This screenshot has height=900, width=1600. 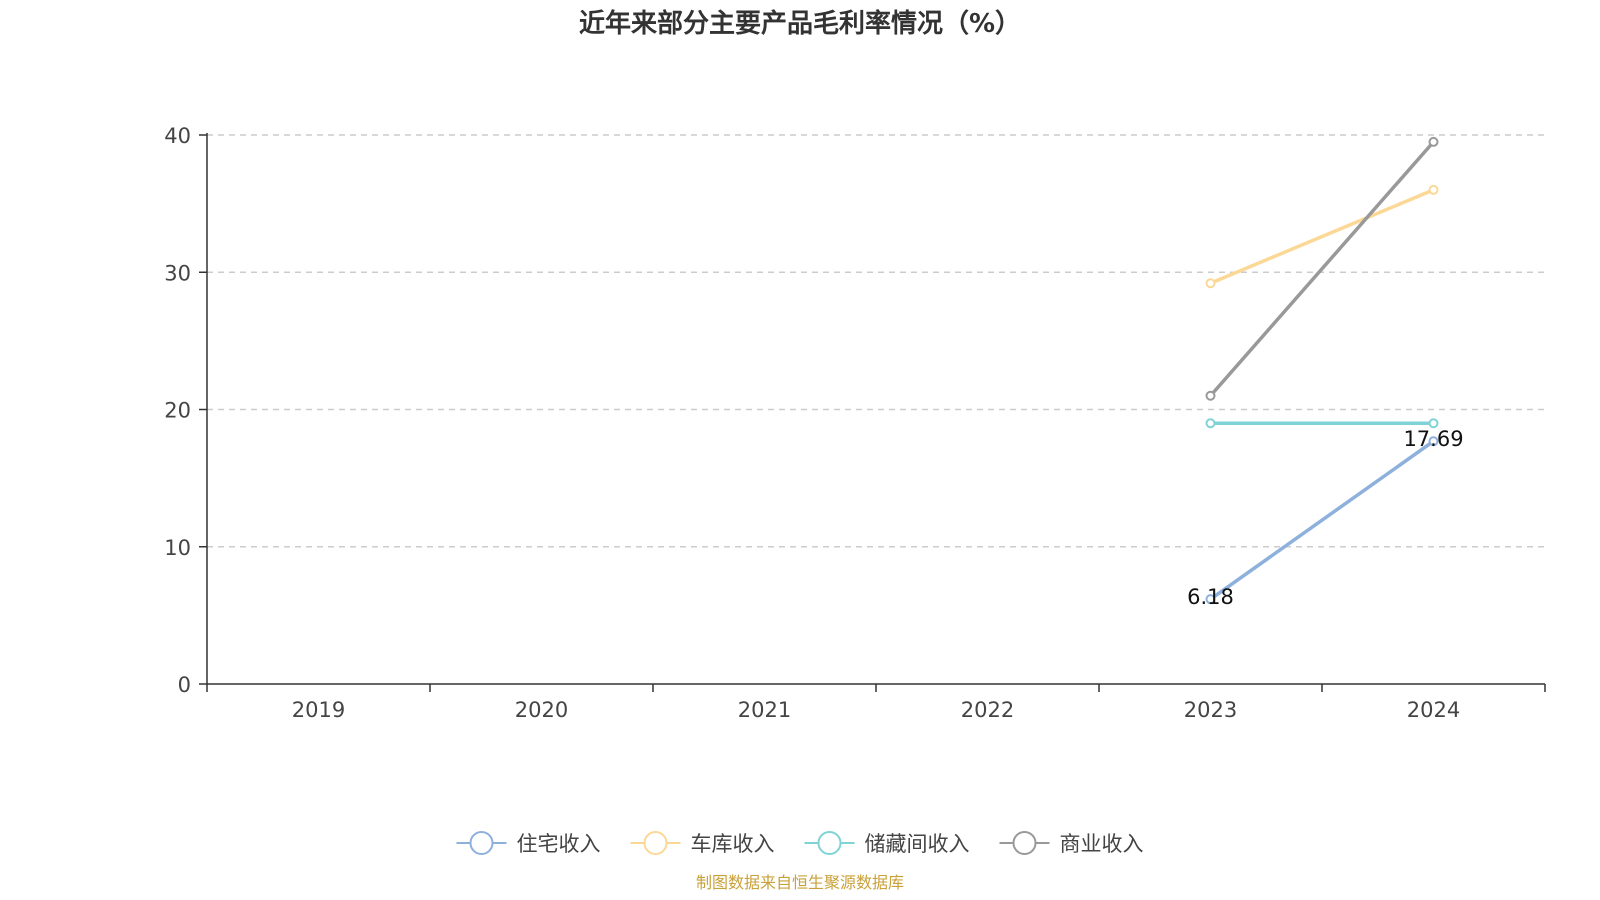 I want to click on x-tick-label: 2024, so click(x=1433, y=710).